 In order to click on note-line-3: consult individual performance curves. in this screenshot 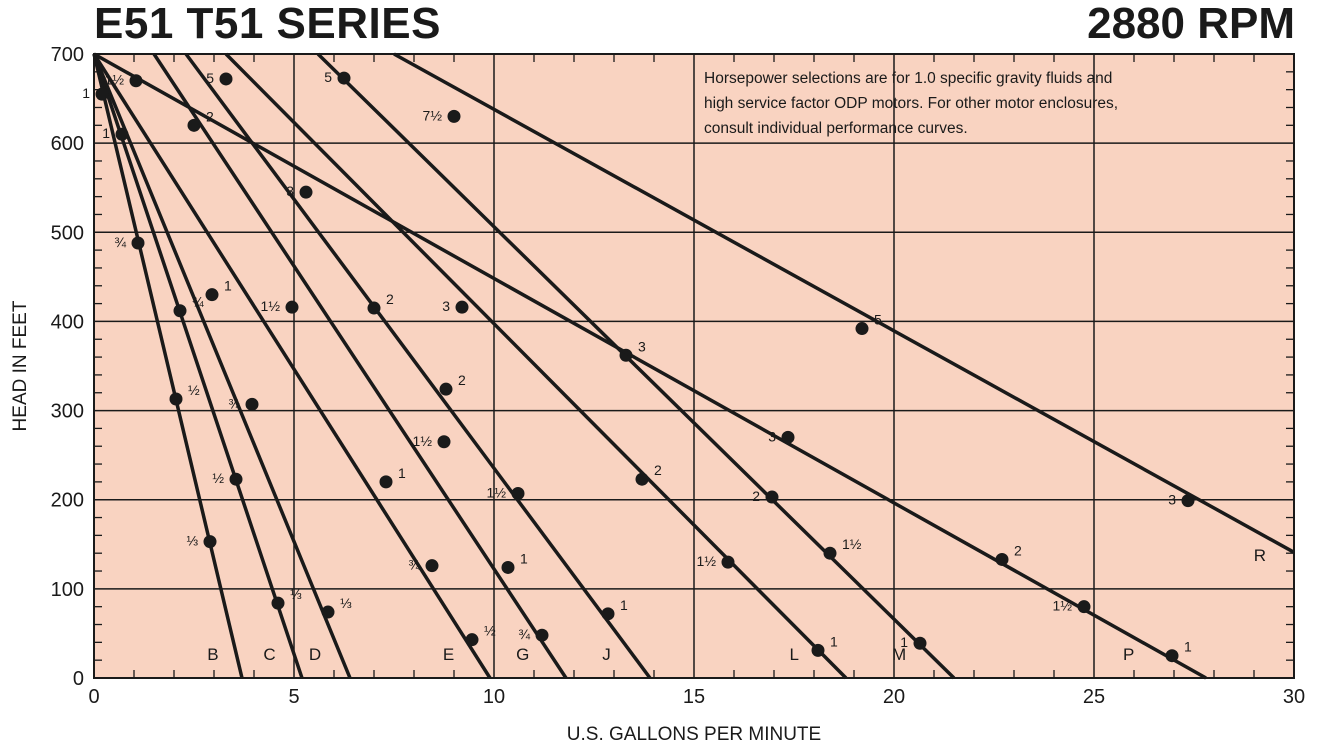, I will do `click(836, 128)`.